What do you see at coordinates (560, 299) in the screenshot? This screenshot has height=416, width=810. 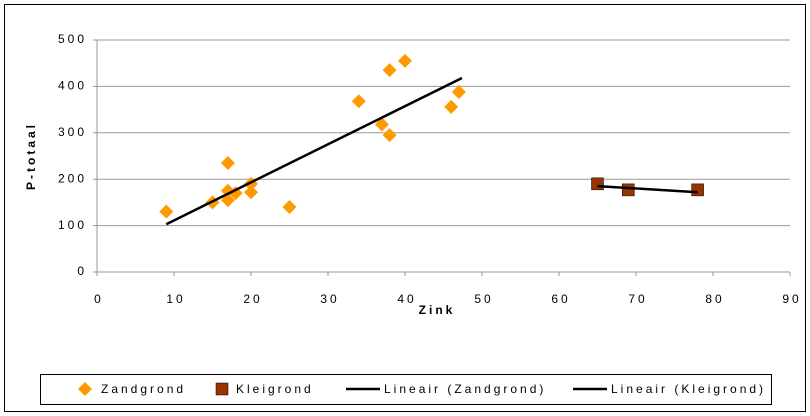 I see `x-tick-label: 60` at bounding box center [560, 299].